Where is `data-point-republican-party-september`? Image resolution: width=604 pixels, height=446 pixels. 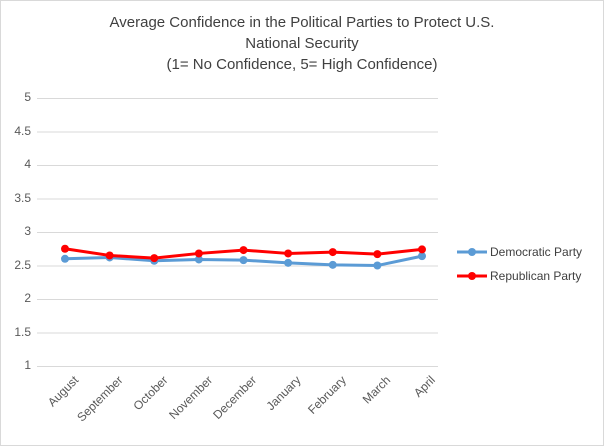 data-point-republican-party-september is located at coordinates (109, 255).